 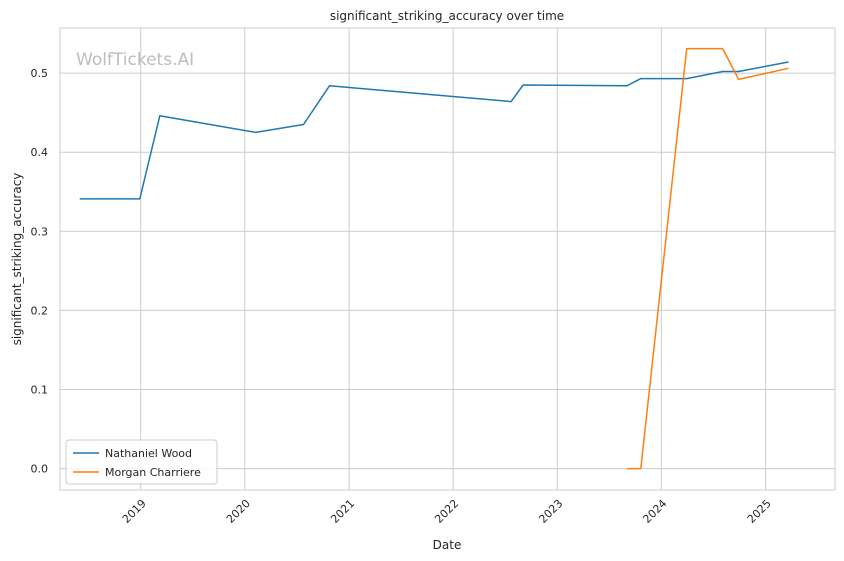 I want to click on y-axis-label: significant_striking_accuracy, so click(x=17, y=259).